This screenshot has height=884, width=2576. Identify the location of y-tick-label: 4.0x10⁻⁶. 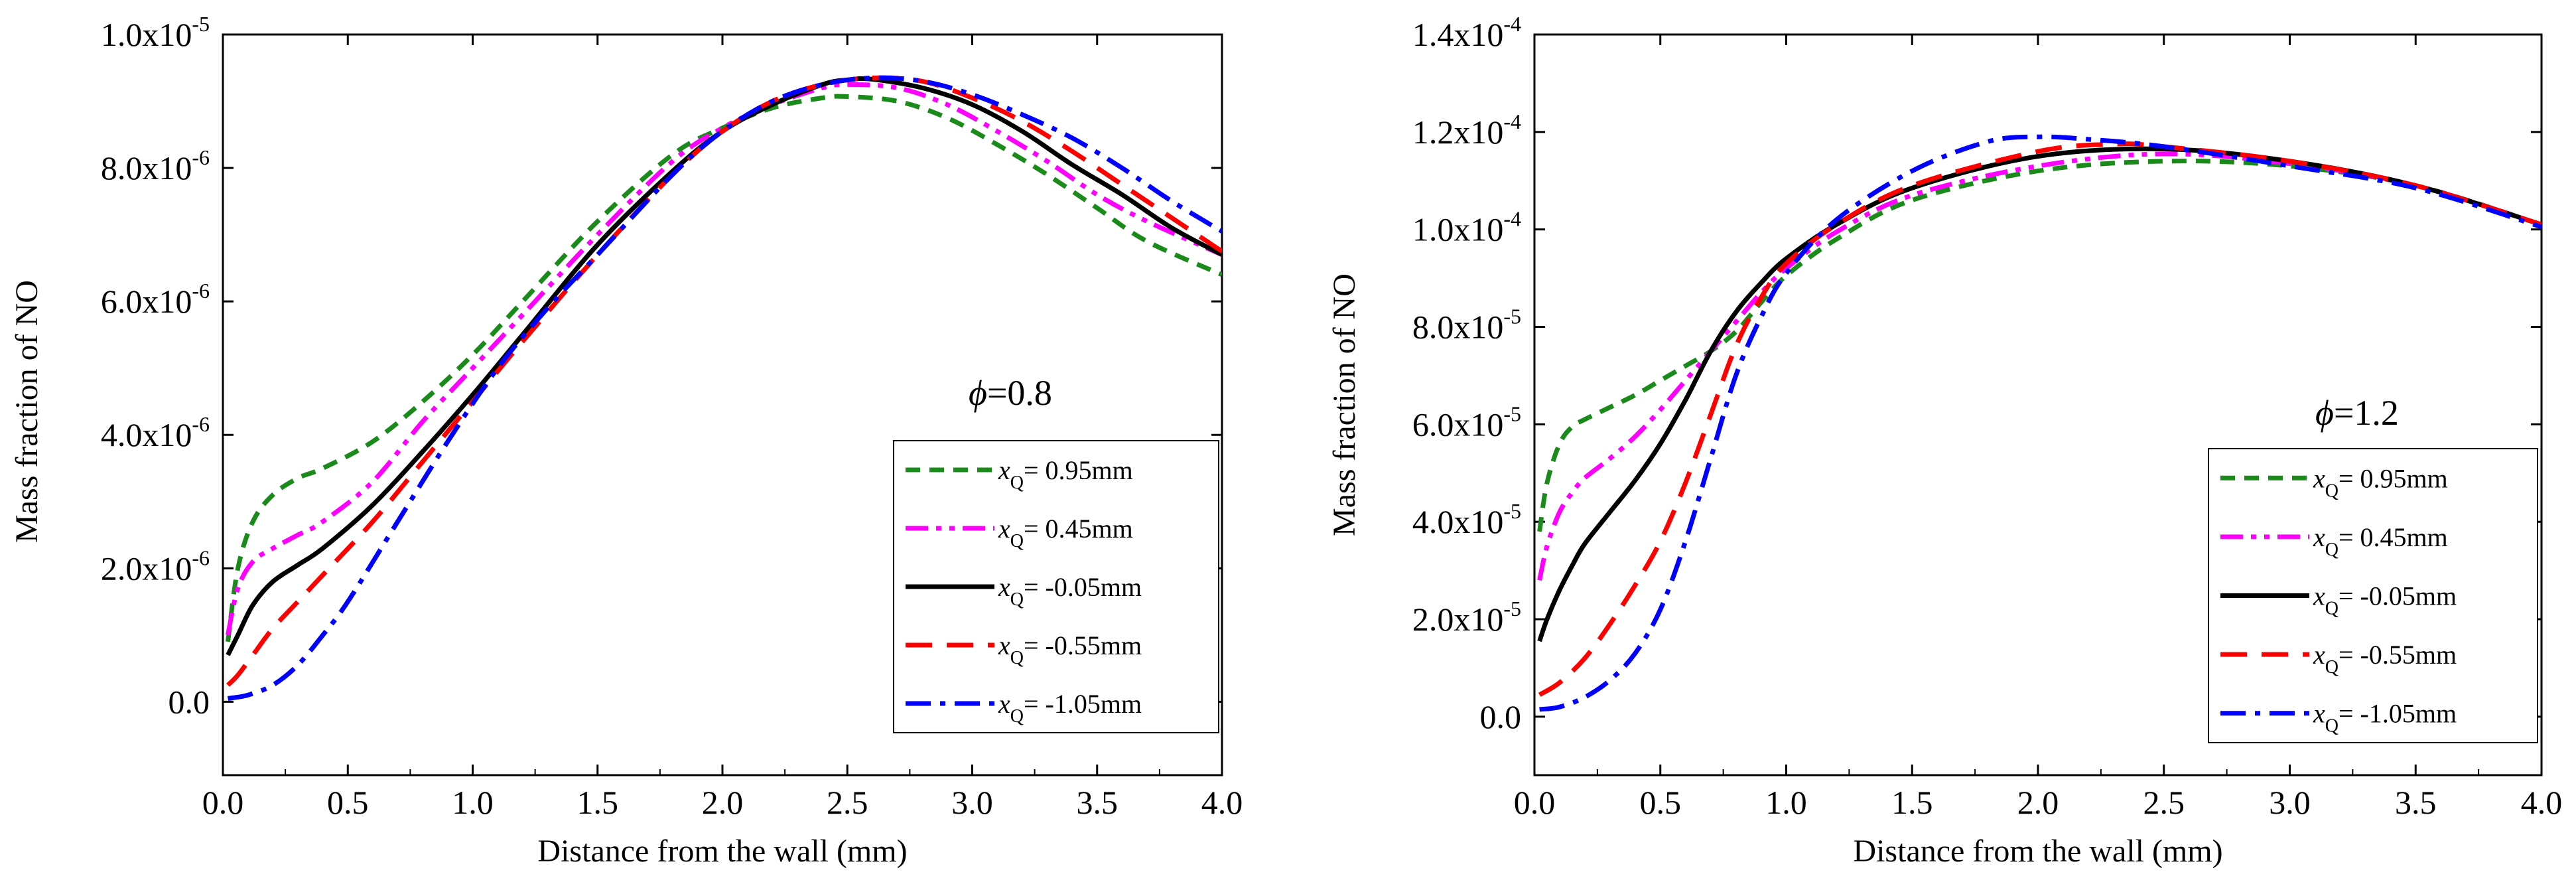
(155, 432).